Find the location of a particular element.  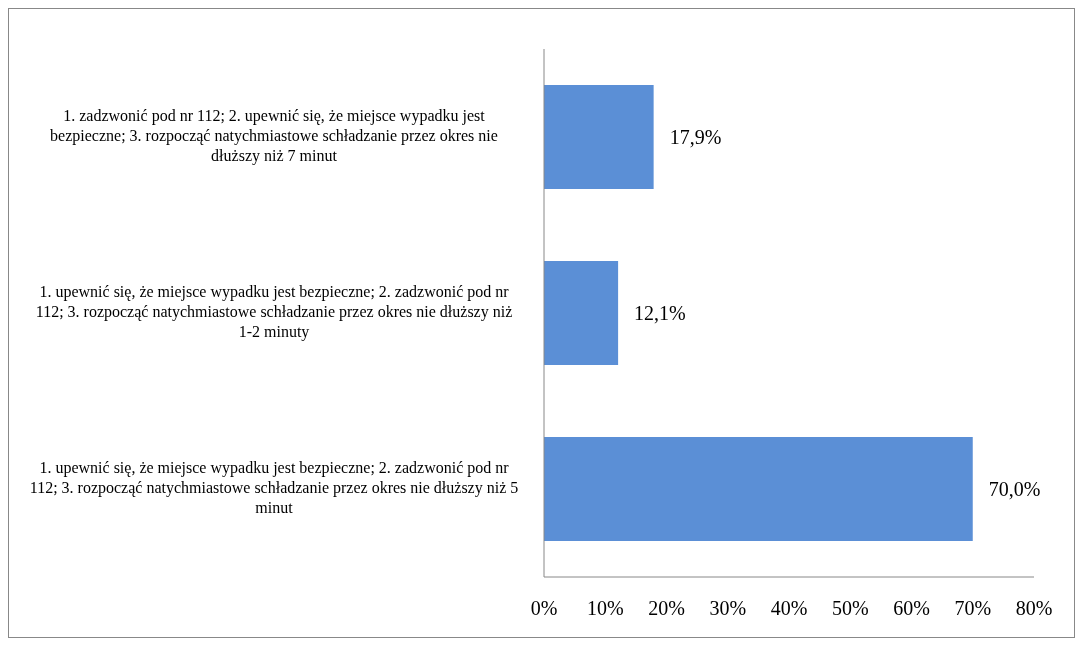

x-tick-label: 30% is located at coordinates (728, 608).